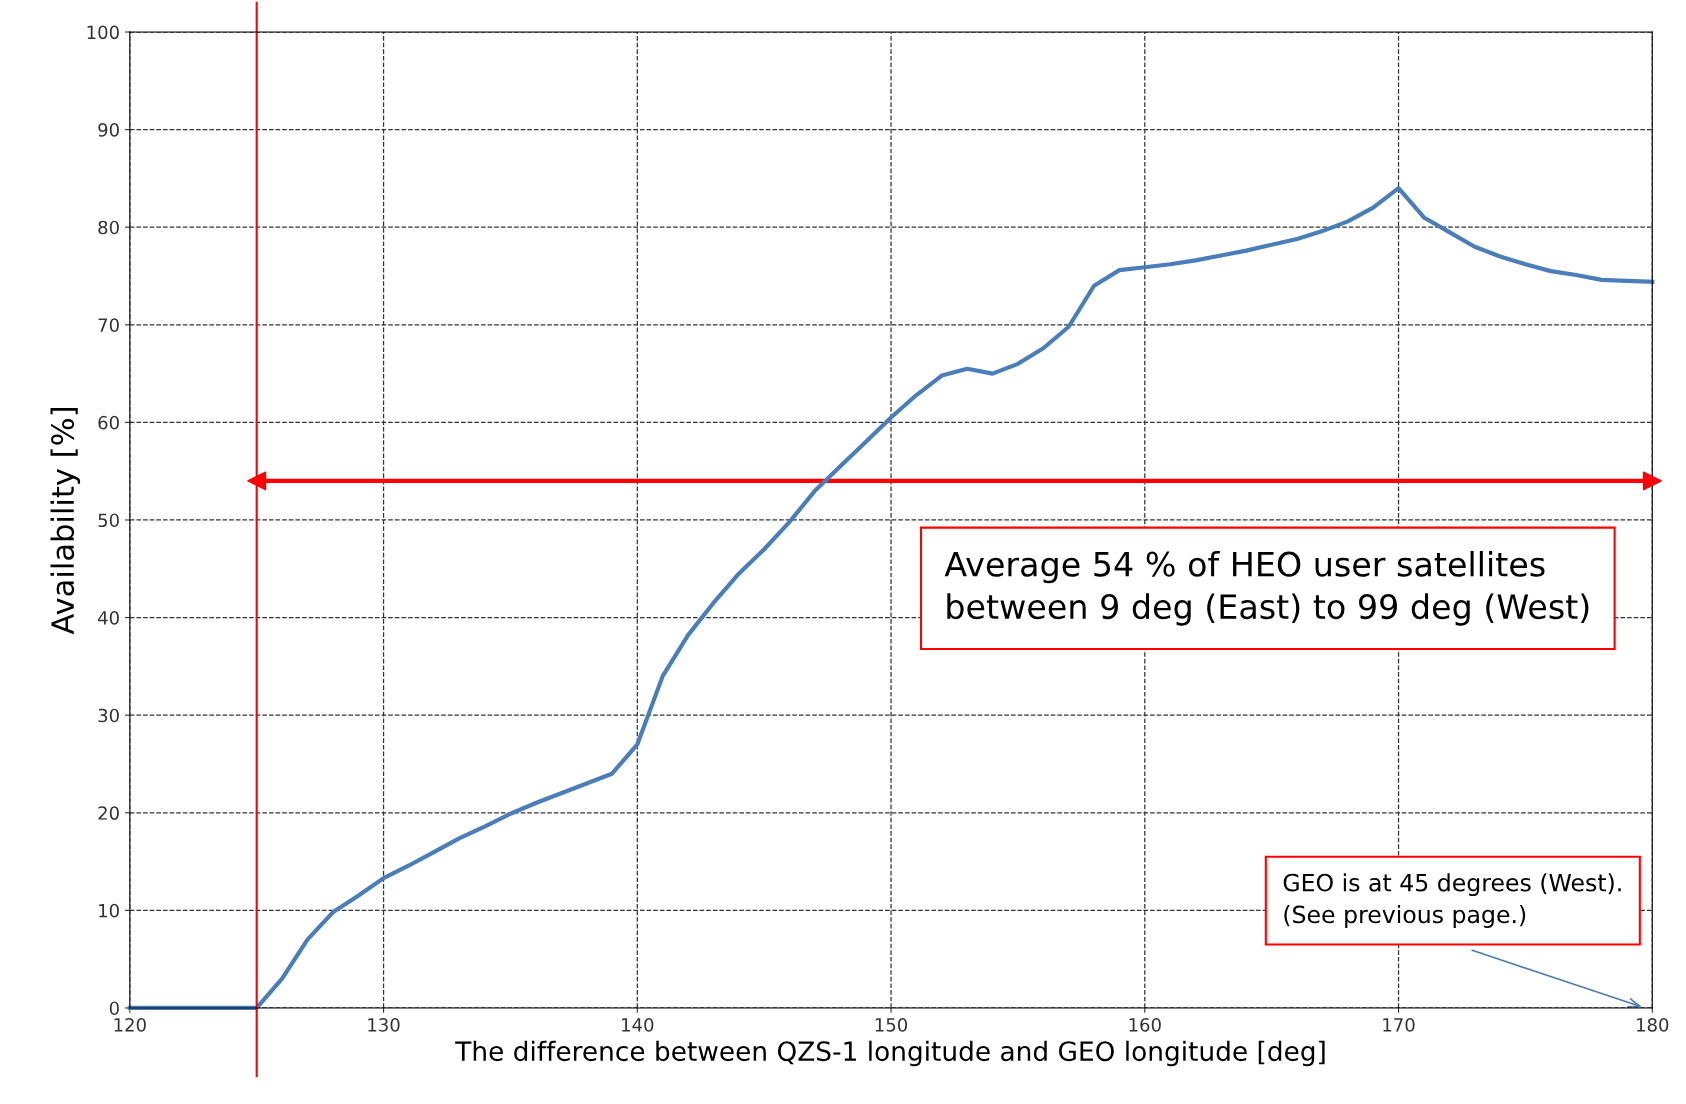 Image resolution: width=1686 pixels, height=1104 pixels. Describe the element at coordinates (114, 1008) in the screenshot. I see `y-tick-label: 0` at that location.